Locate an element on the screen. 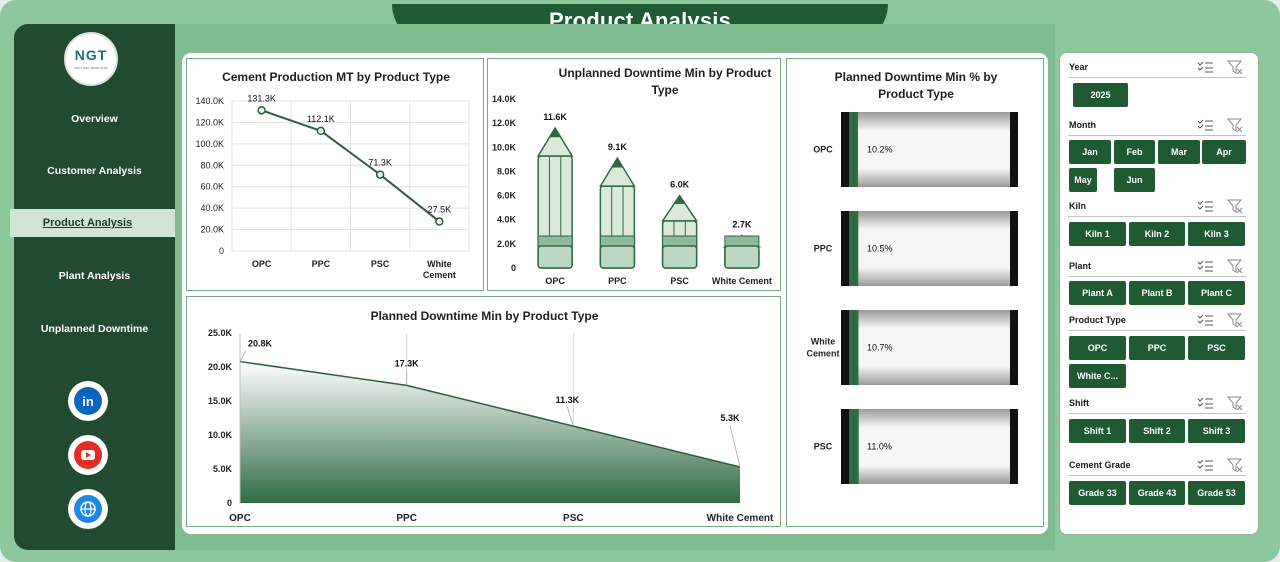  filter-option-button: Grade 53 is located at coordinates (1216, 493).